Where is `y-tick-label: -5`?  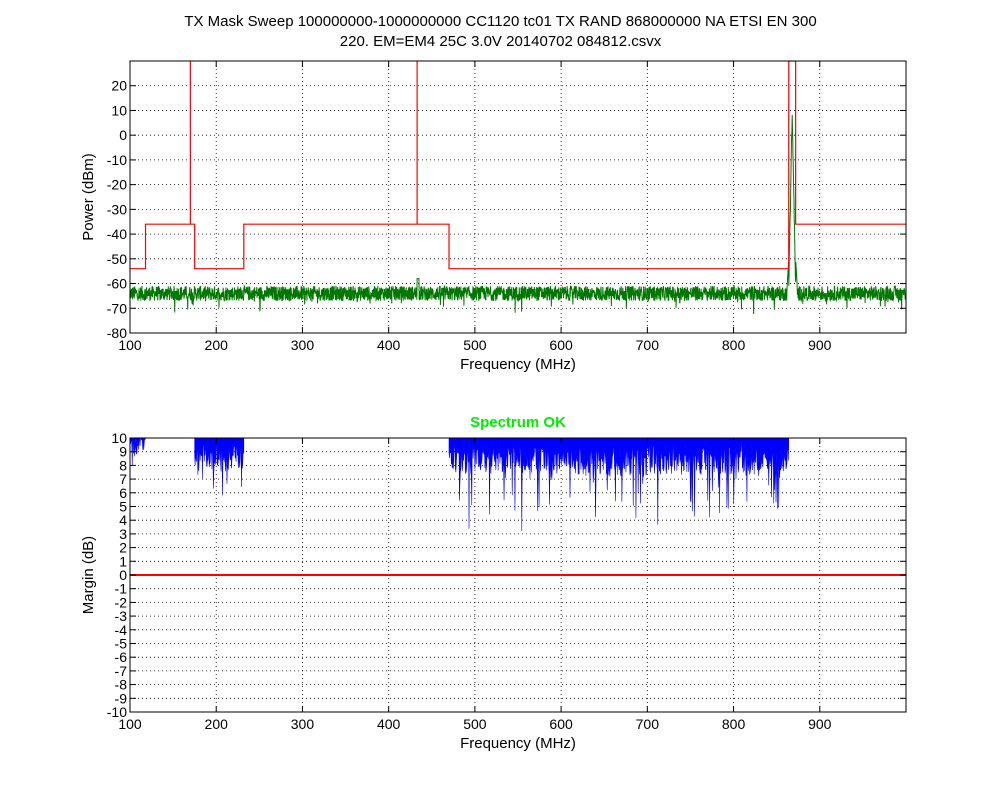
y-tick-label: -5 is located at coordinates (121, 644).